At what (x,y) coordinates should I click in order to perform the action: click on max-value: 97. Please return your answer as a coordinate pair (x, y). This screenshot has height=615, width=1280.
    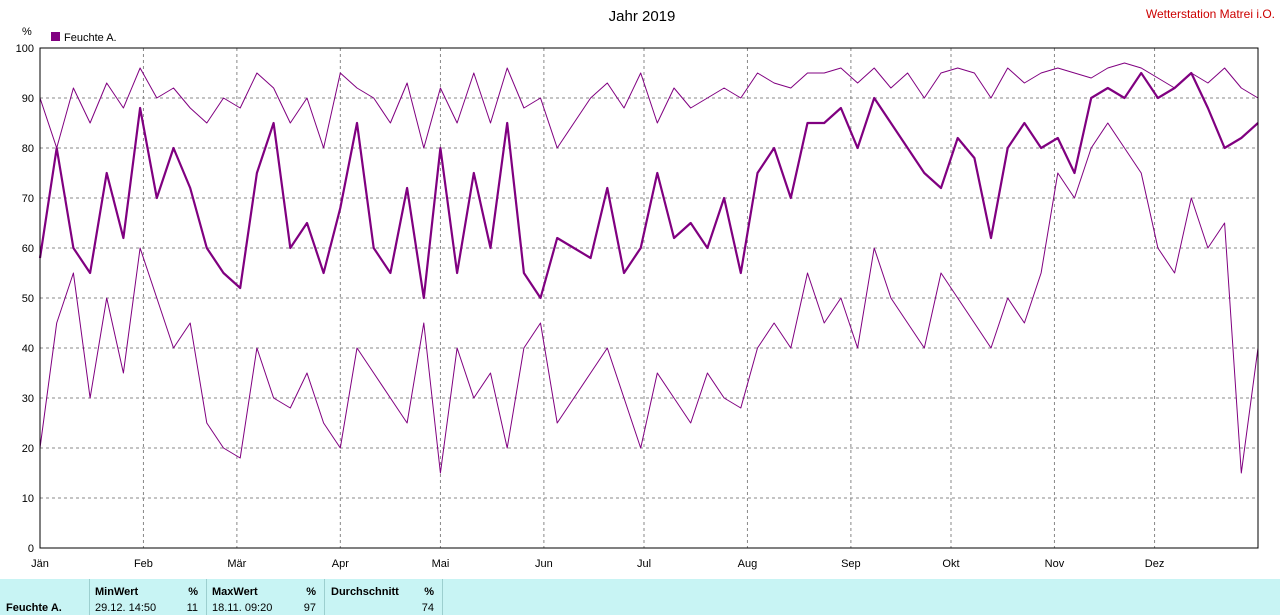
    Looking at the image, I should click on (309, 608).